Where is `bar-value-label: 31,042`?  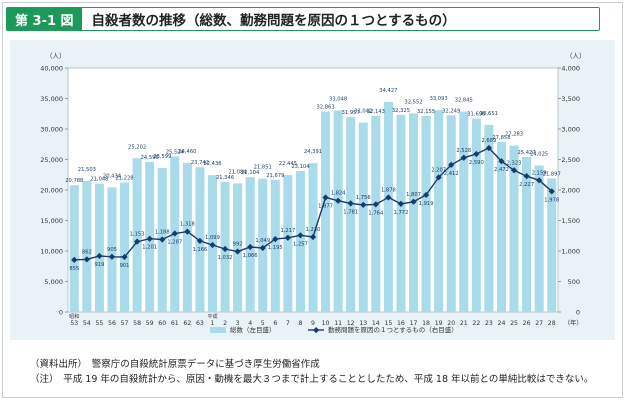 bar-value-label: 31,042 is located at coordinates (363, 112).